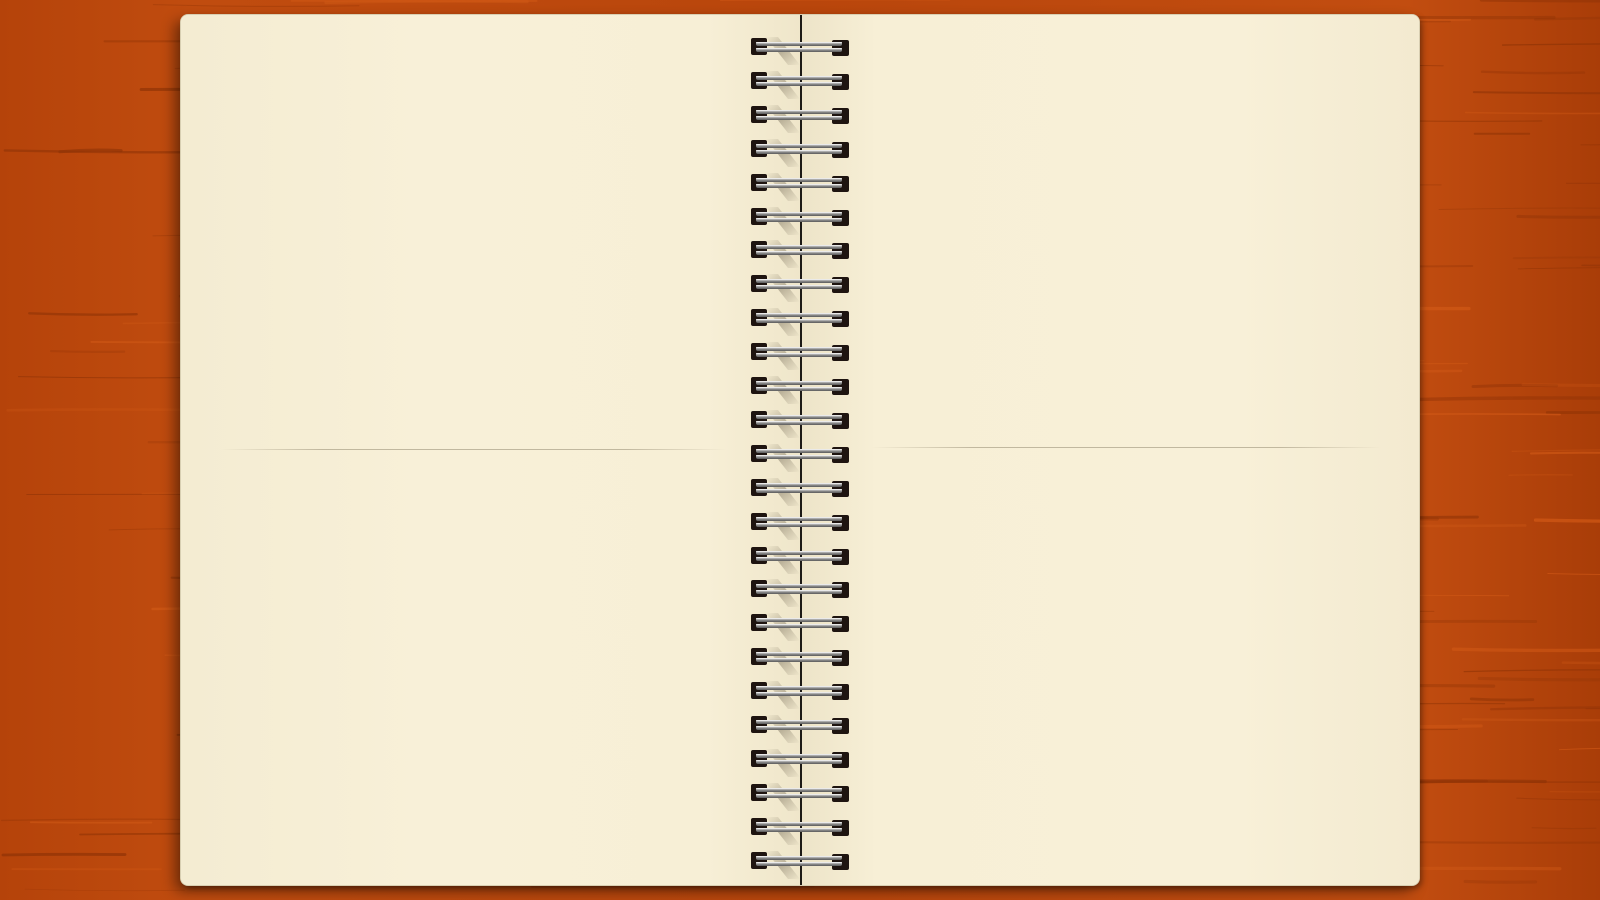 The height and width of the screenshot is (900, 1600). Describe the element at coordinates (473, 449) in the screenshot. I see `left-page-fold-line` at that location.